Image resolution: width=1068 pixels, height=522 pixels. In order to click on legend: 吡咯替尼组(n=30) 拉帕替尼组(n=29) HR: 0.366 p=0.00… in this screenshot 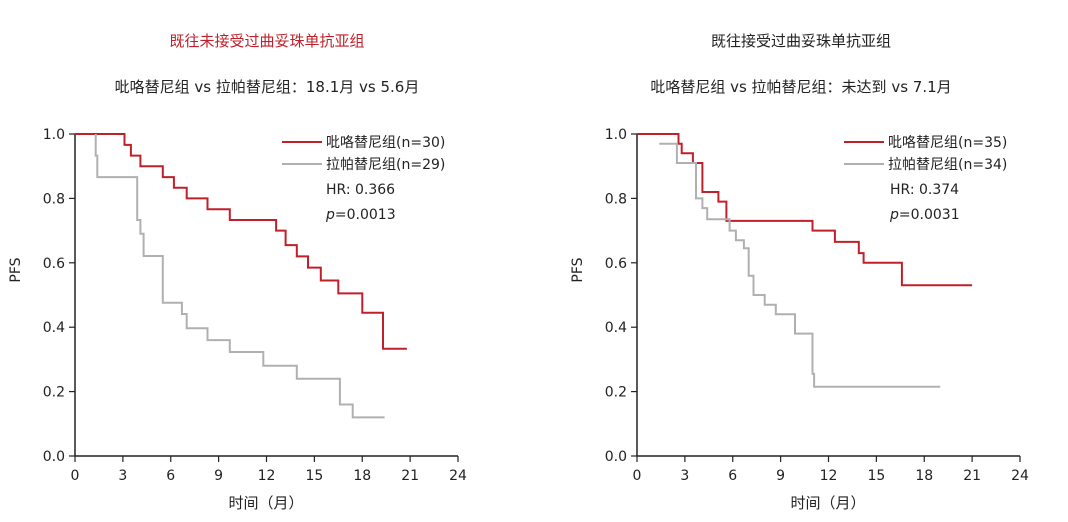, I will do `click(363, 179)`.